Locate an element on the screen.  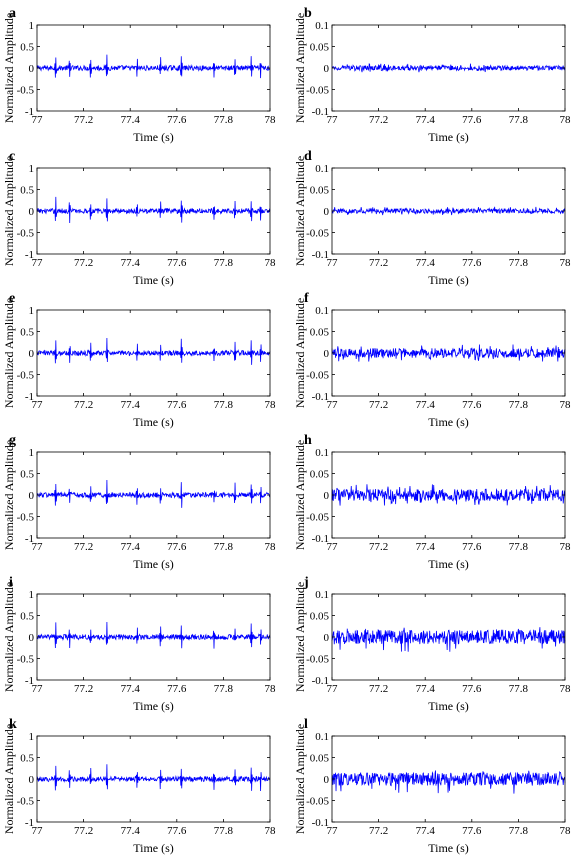
axes-box is located at coordinates (448, 637).